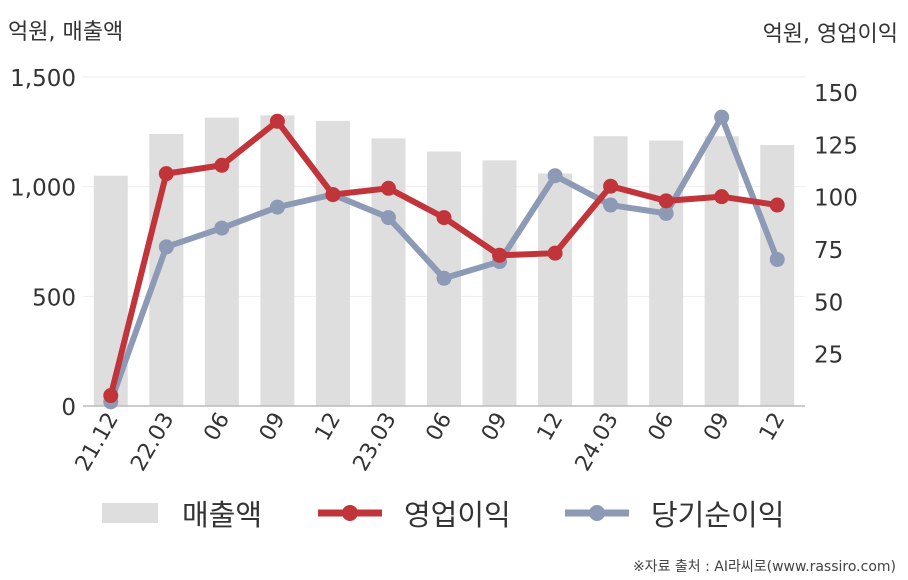 Image resolution: width=908 pixels, height=580 pixels. What do you see at coordinates (457, 515) in the screenshot?
I see `legend-label-operating-profit: 영업이익` at bounding box center [457, 515].